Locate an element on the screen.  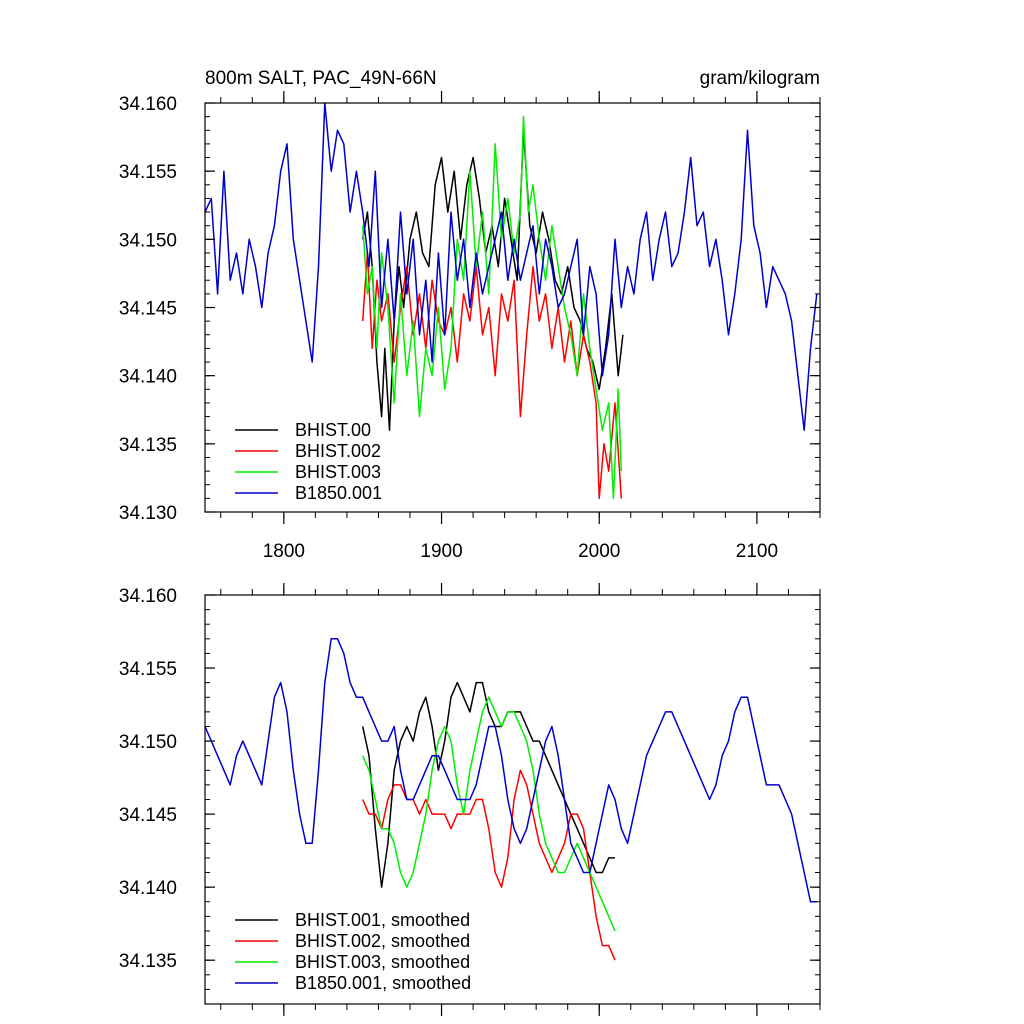
xtick-label: 1900 is located at coordinates (441, 551).